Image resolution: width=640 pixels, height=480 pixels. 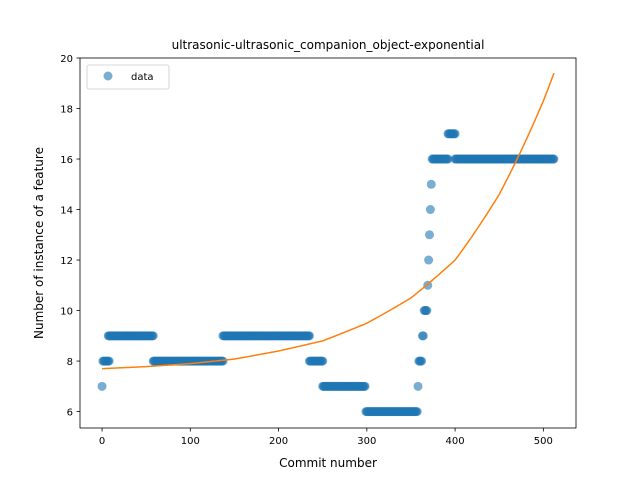 I want to click on y-tick-label: 18, so click(x=66, y=110).